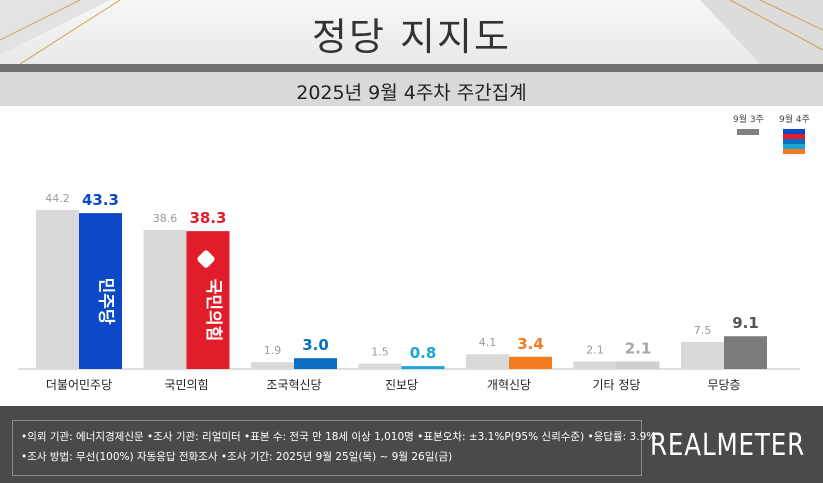 Image resolution: width=823 pixels, height=483 pixels. I want to click on header-decoration, so click(411, 32).